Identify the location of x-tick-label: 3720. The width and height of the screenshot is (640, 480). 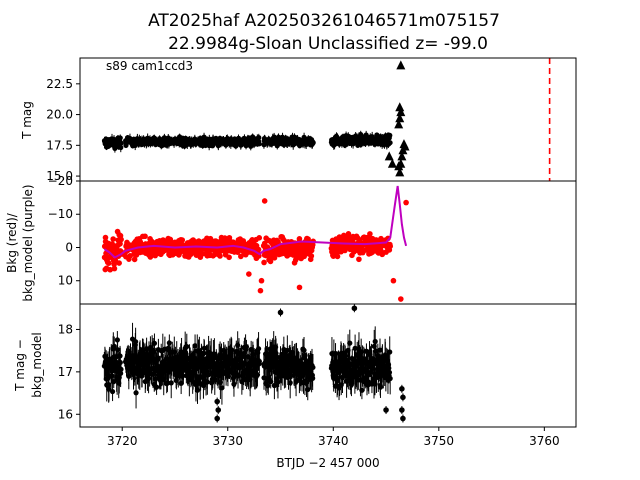
(122, 441).